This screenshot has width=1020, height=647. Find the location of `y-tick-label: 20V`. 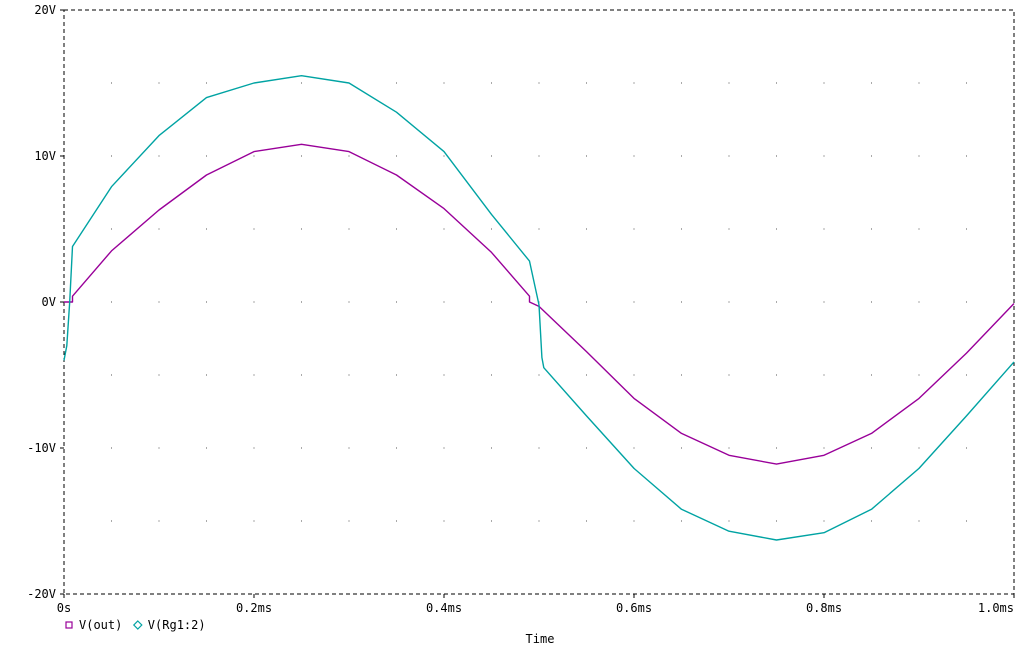

y-tick-label: 20V is located at coordinates (45, 10).